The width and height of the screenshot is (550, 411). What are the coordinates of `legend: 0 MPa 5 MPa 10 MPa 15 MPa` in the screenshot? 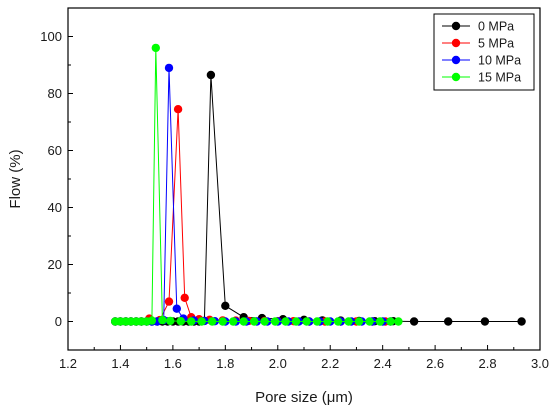 It's located at (484, 52).